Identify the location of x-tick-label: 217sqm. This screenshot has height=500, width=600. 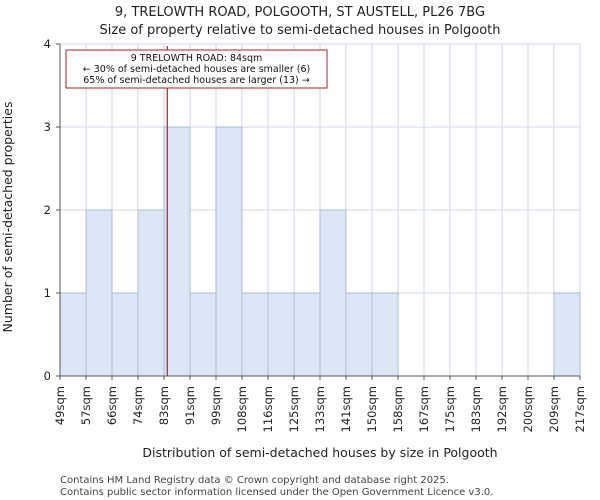
(580, 409).